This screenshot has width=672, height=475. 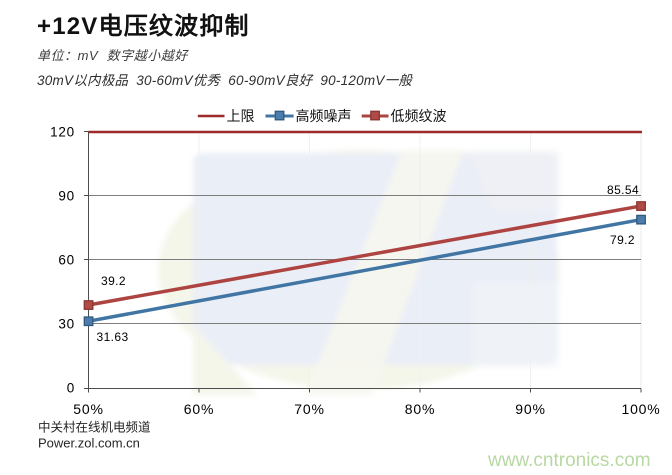 What do you see at coordinates (88, 409) in the screenshot?
I see `svg-text: 50%` at bounding box center [88, 409].